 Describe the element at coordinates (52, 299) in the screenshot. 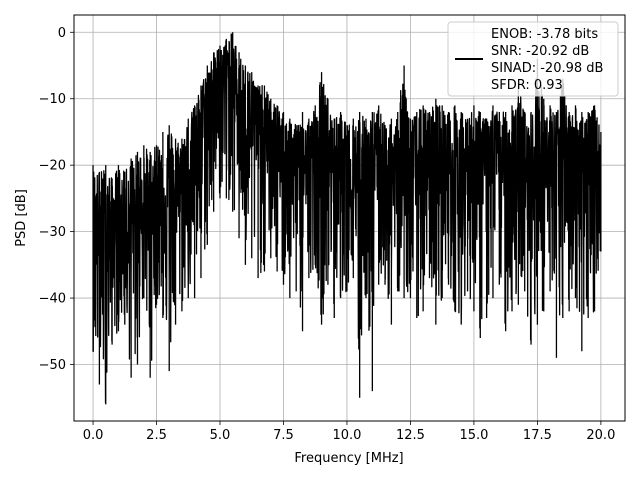

I see `y-tick-label: −40` at that location.